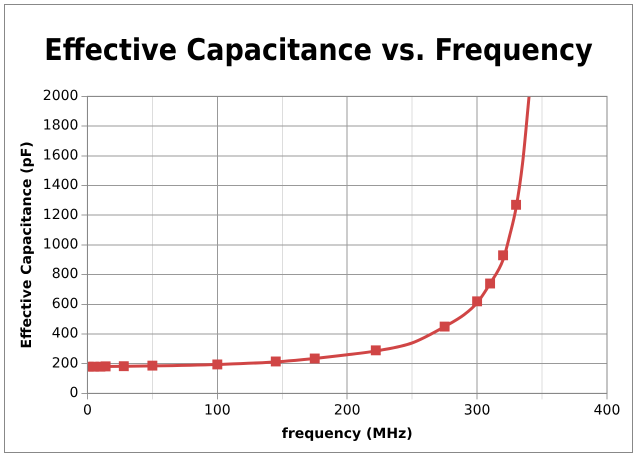 This screenshot has height=457, width=637. What do you see at coordinates (347, 434) in the screenshot?
I see `x-axis-title: frequency (MHz)` at bounding box center [347, 434].